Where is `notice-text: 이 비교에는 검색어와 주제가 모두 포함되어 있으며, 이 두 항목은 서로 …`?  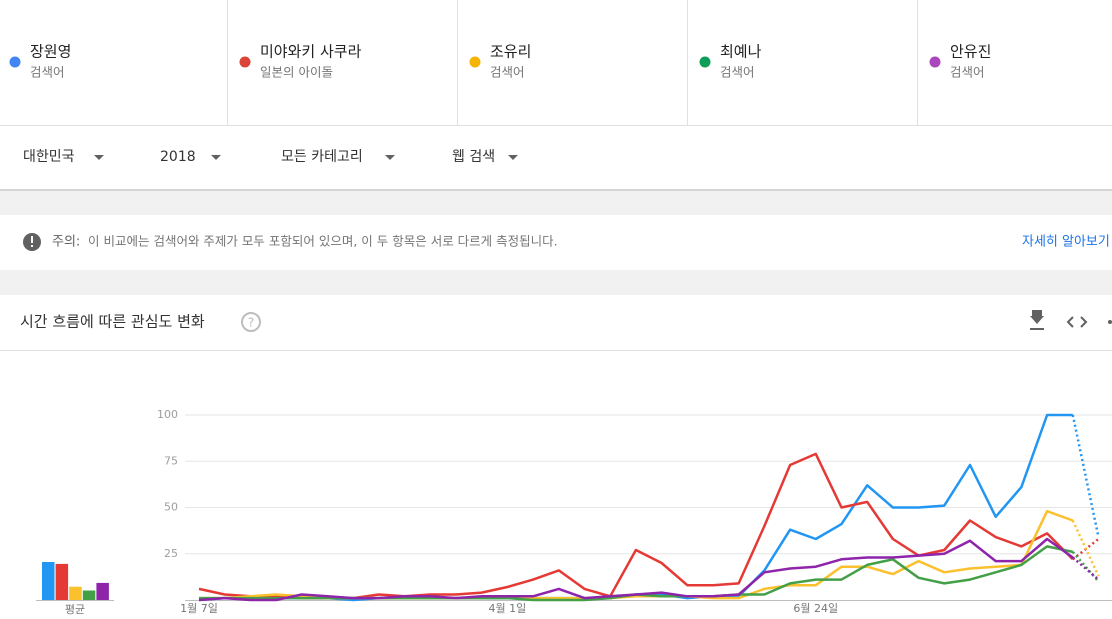
notice-text: 이 비교에는 검색어와 주제가 모두 포함되어 있으며, 이 두 항목은 서로 … is located at coordinates (323, 241).